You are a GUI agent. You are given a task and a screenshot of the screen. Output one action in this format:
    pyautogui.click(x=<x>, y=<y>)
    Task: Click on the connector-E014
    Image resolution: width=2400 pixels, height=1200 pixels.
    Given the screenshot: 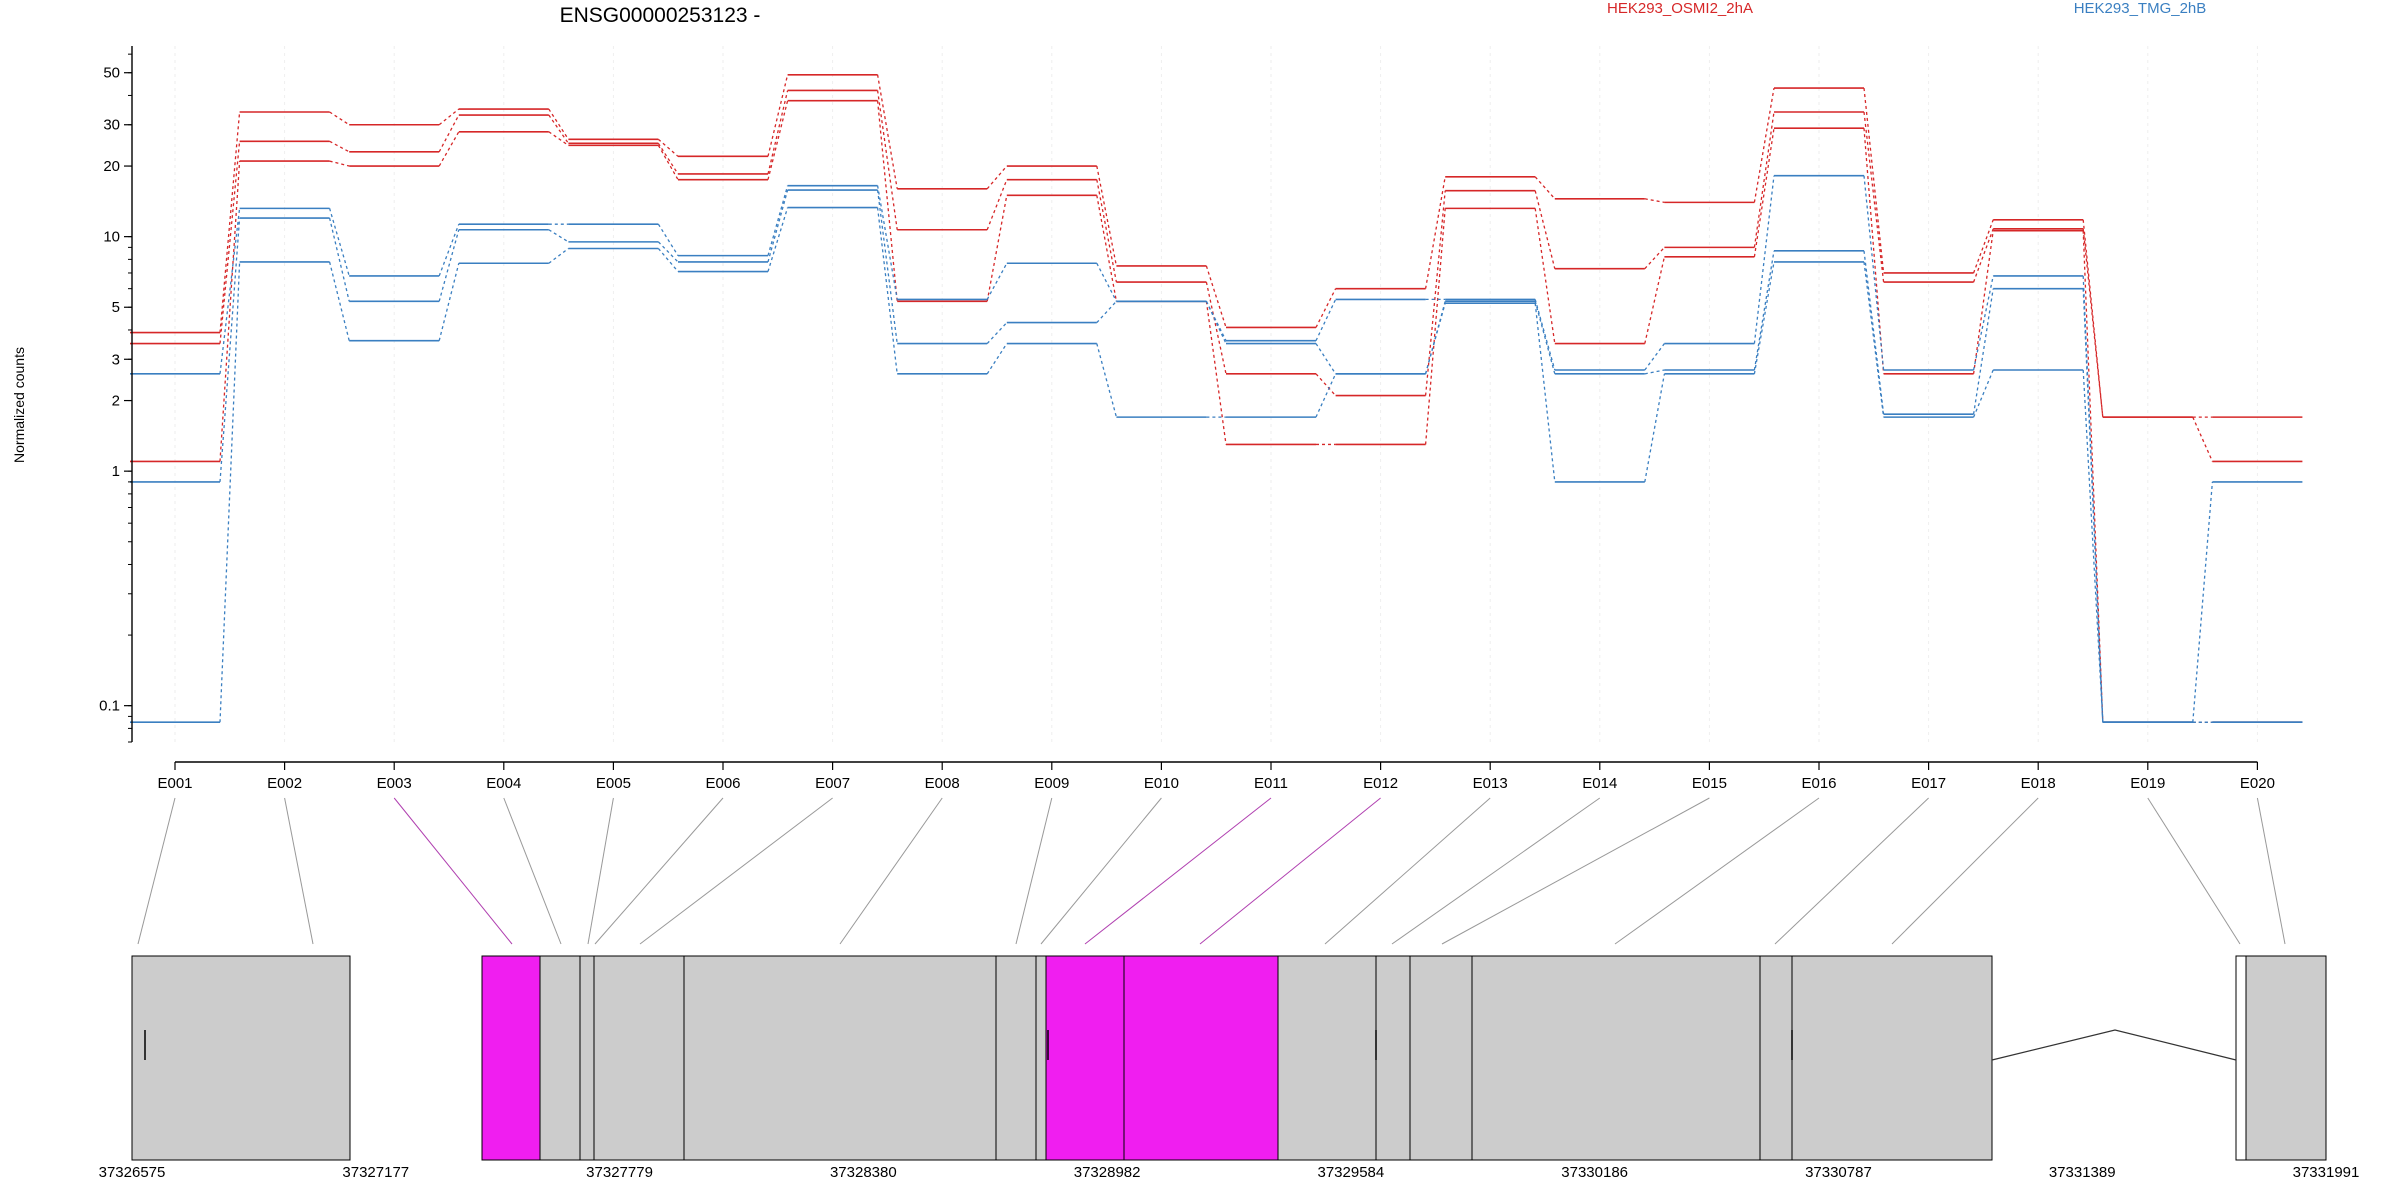 What is the action you would take?
    pyautogui.click(x=1496, y=871)
    